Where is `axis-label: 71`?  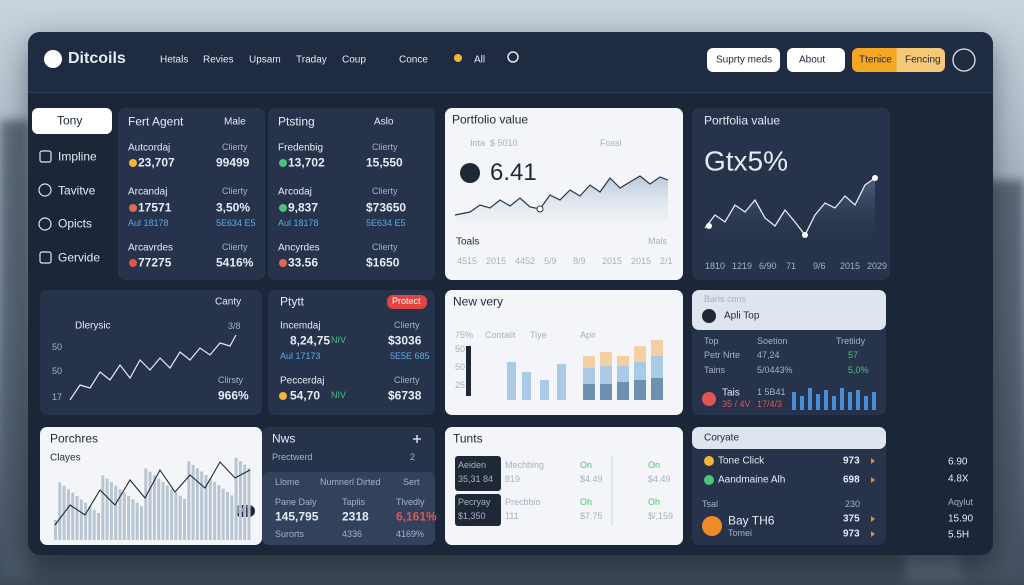
axis-label: 71 is located at coordinates (791, 266).